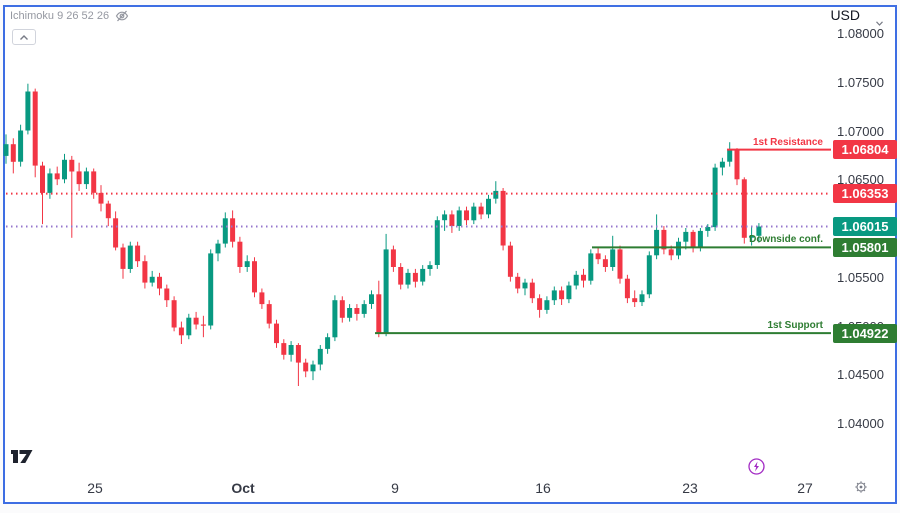 This screenshot has width=900, height=513. I want to click on level-label-first-support: 1st Support, so click(795, 326).